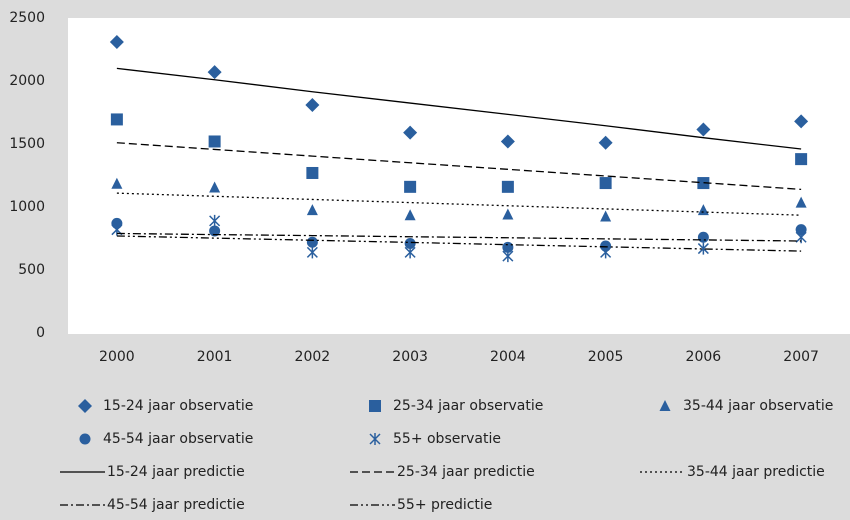 This screenshot has height=520, width=850. I want to click on legend-label: 15-24 jaar predictie, so click(176, 472).